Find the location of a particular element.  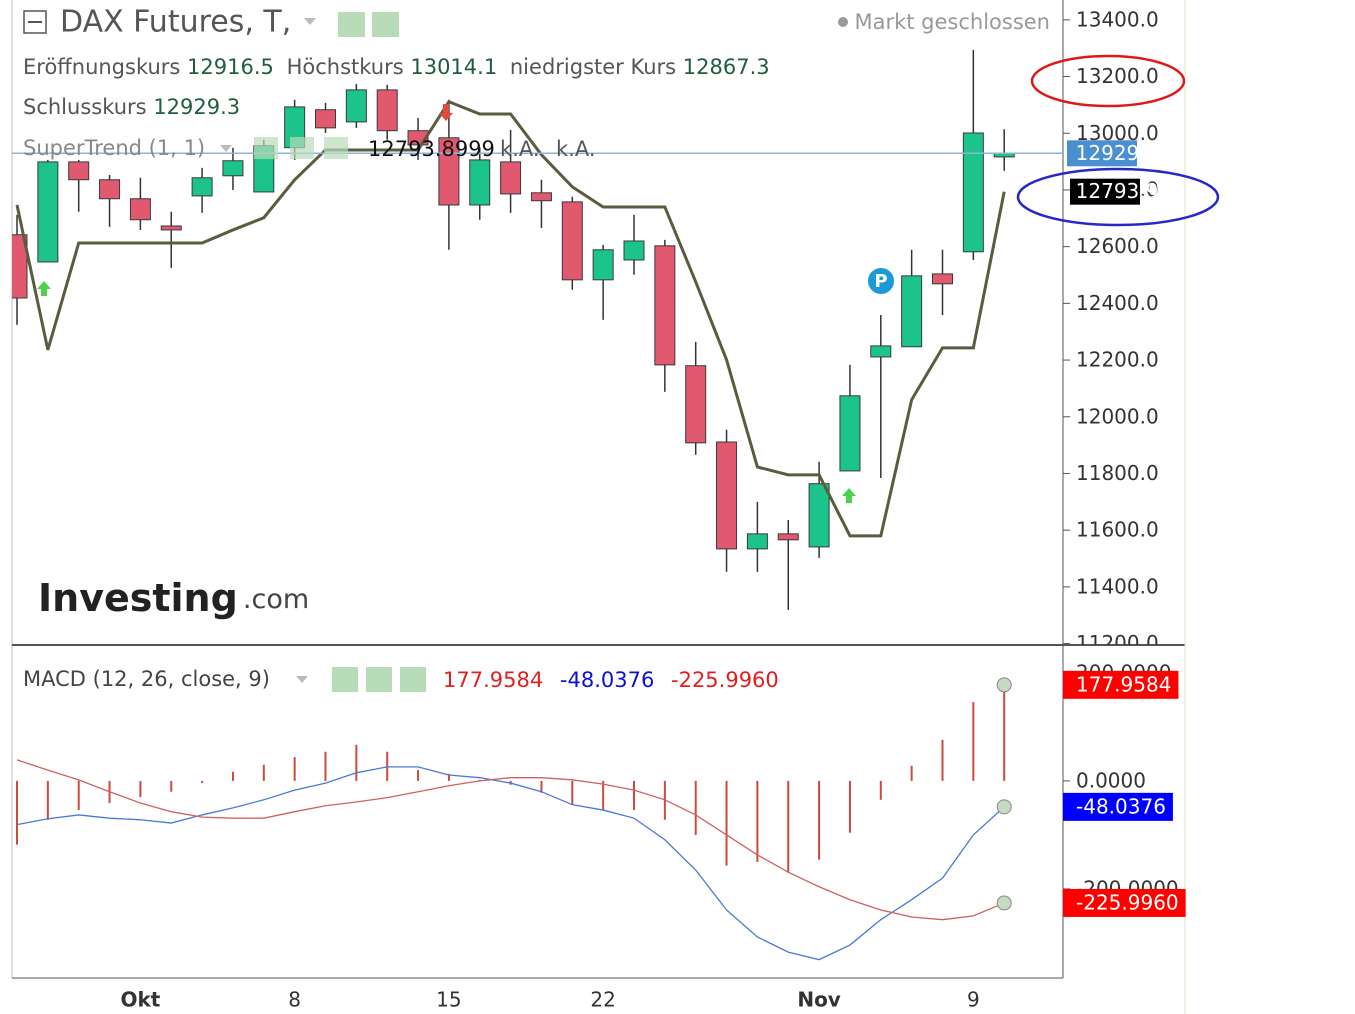

x-tick-label: 8 is located at coordinates (294, 1000).